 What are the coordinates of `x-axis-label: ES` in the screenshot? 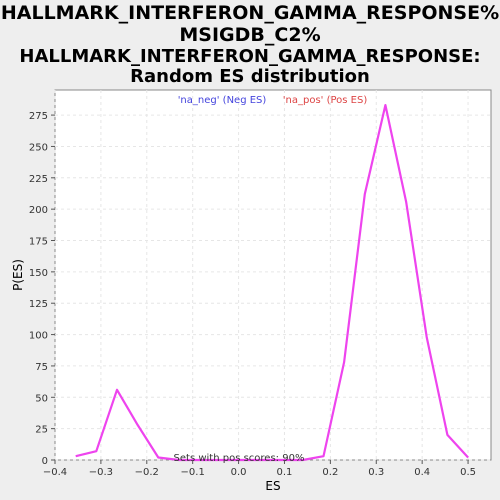 It's located at (272, 486).